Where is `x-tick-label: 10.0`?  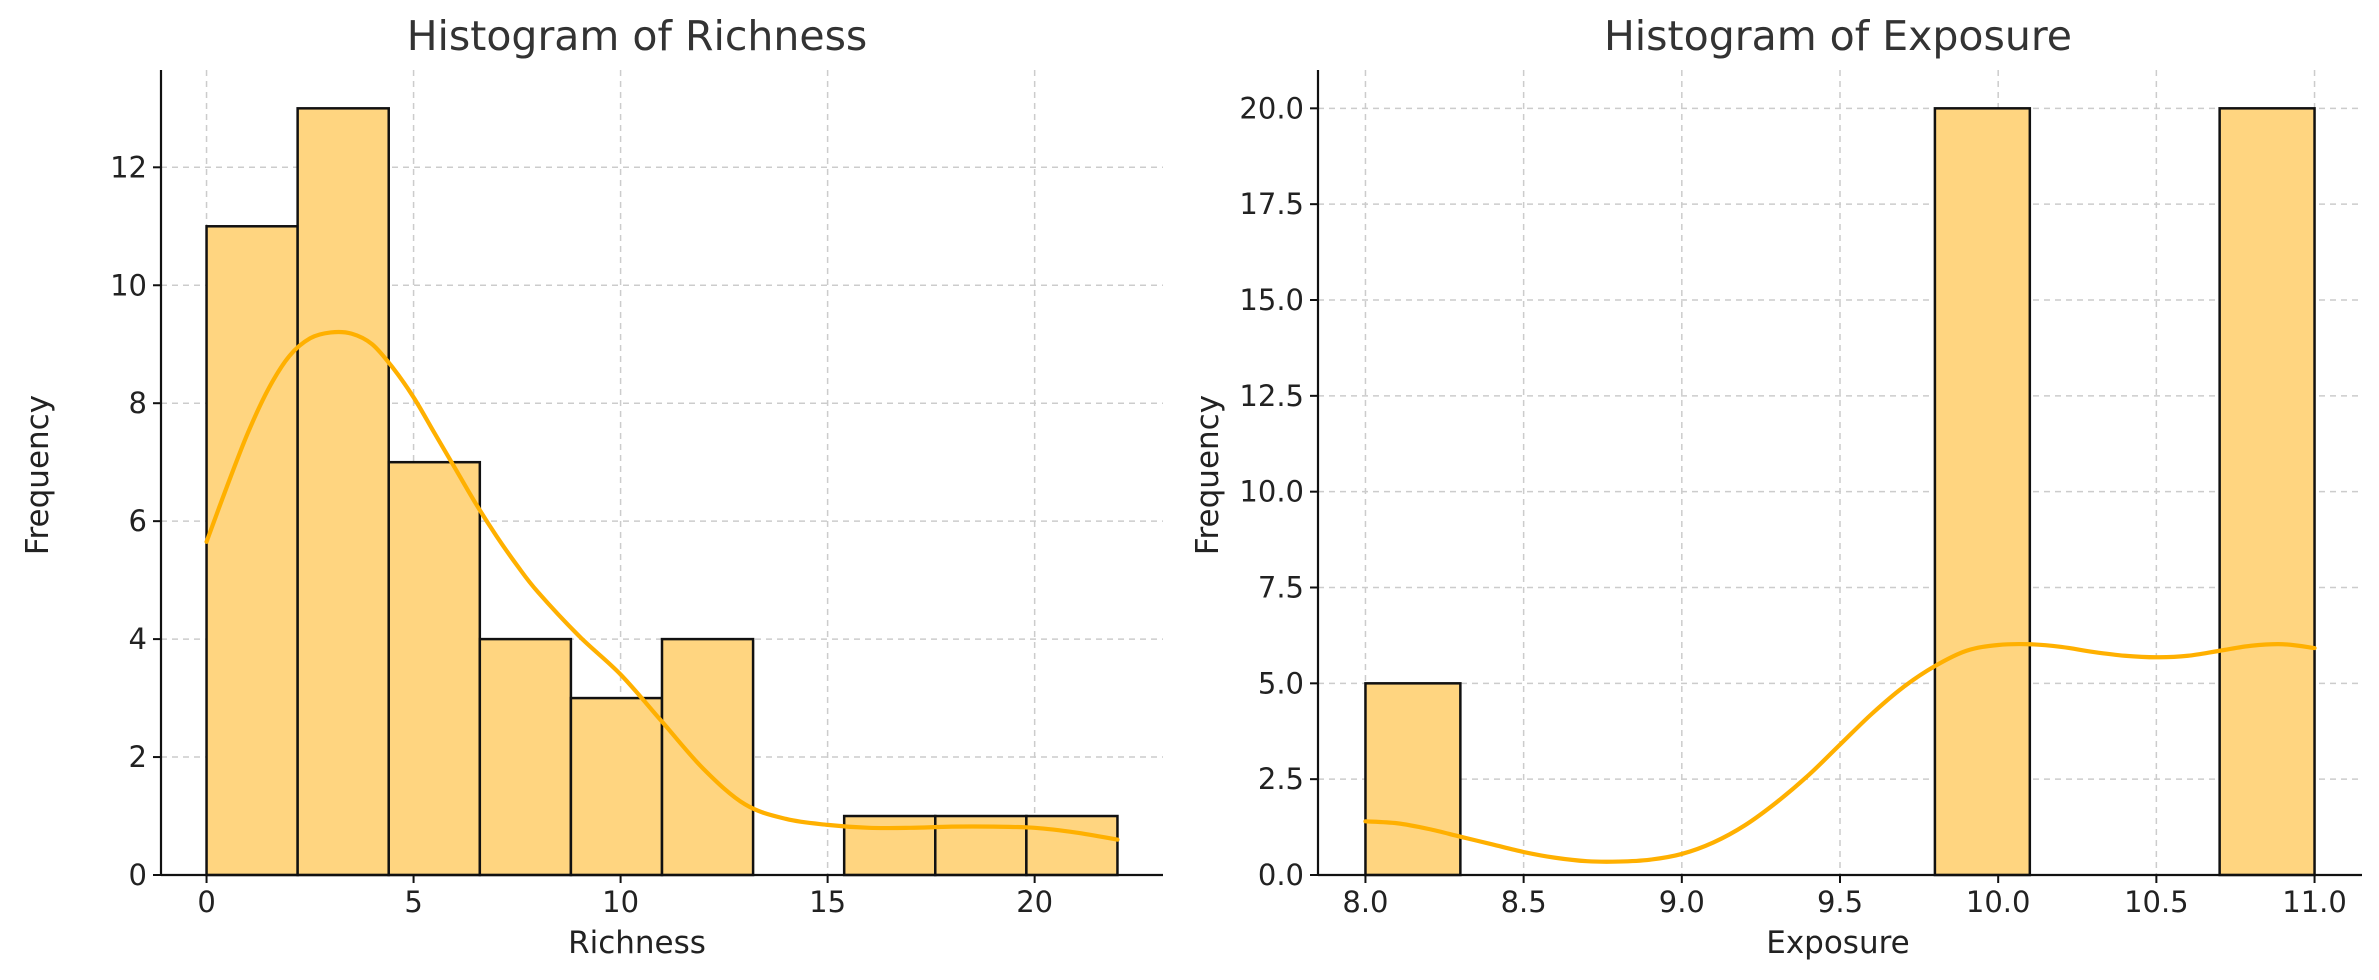
x-tick-label: 10.0 is located at coordinates (1998, 902).